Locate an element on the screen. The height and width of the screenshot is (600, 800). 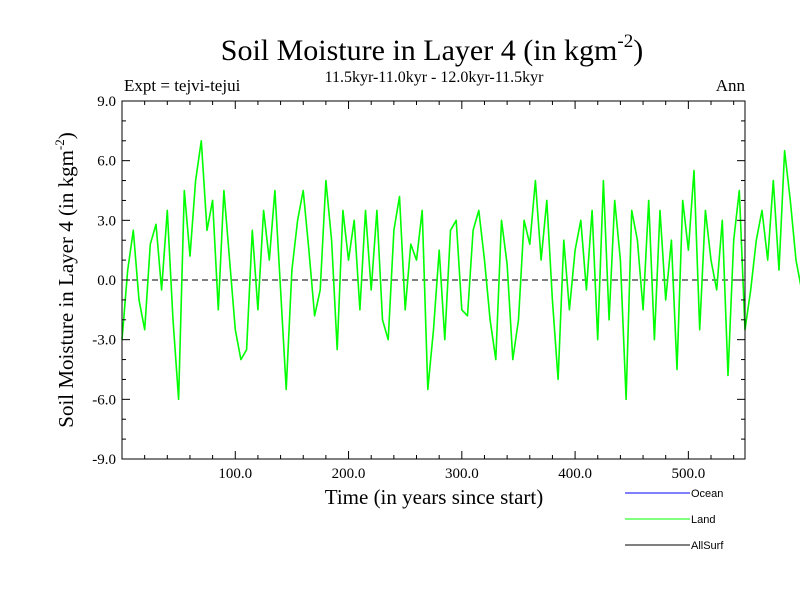
chart-title-close: ) is located at coordinates (638, 50).